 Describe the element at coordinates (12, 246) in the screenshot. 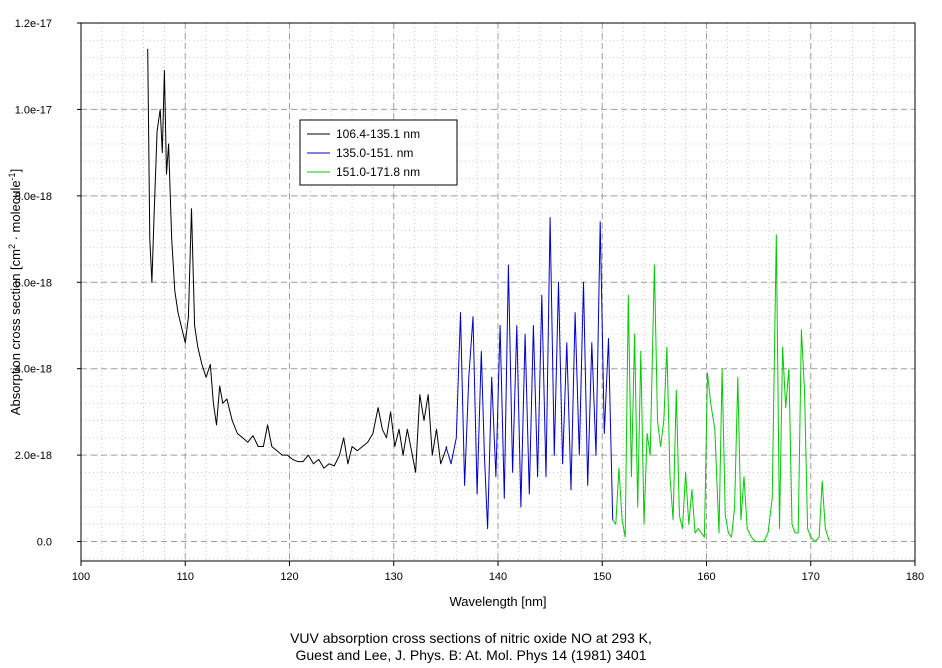

I see `y-axis-label-sup1: 2` at that location.